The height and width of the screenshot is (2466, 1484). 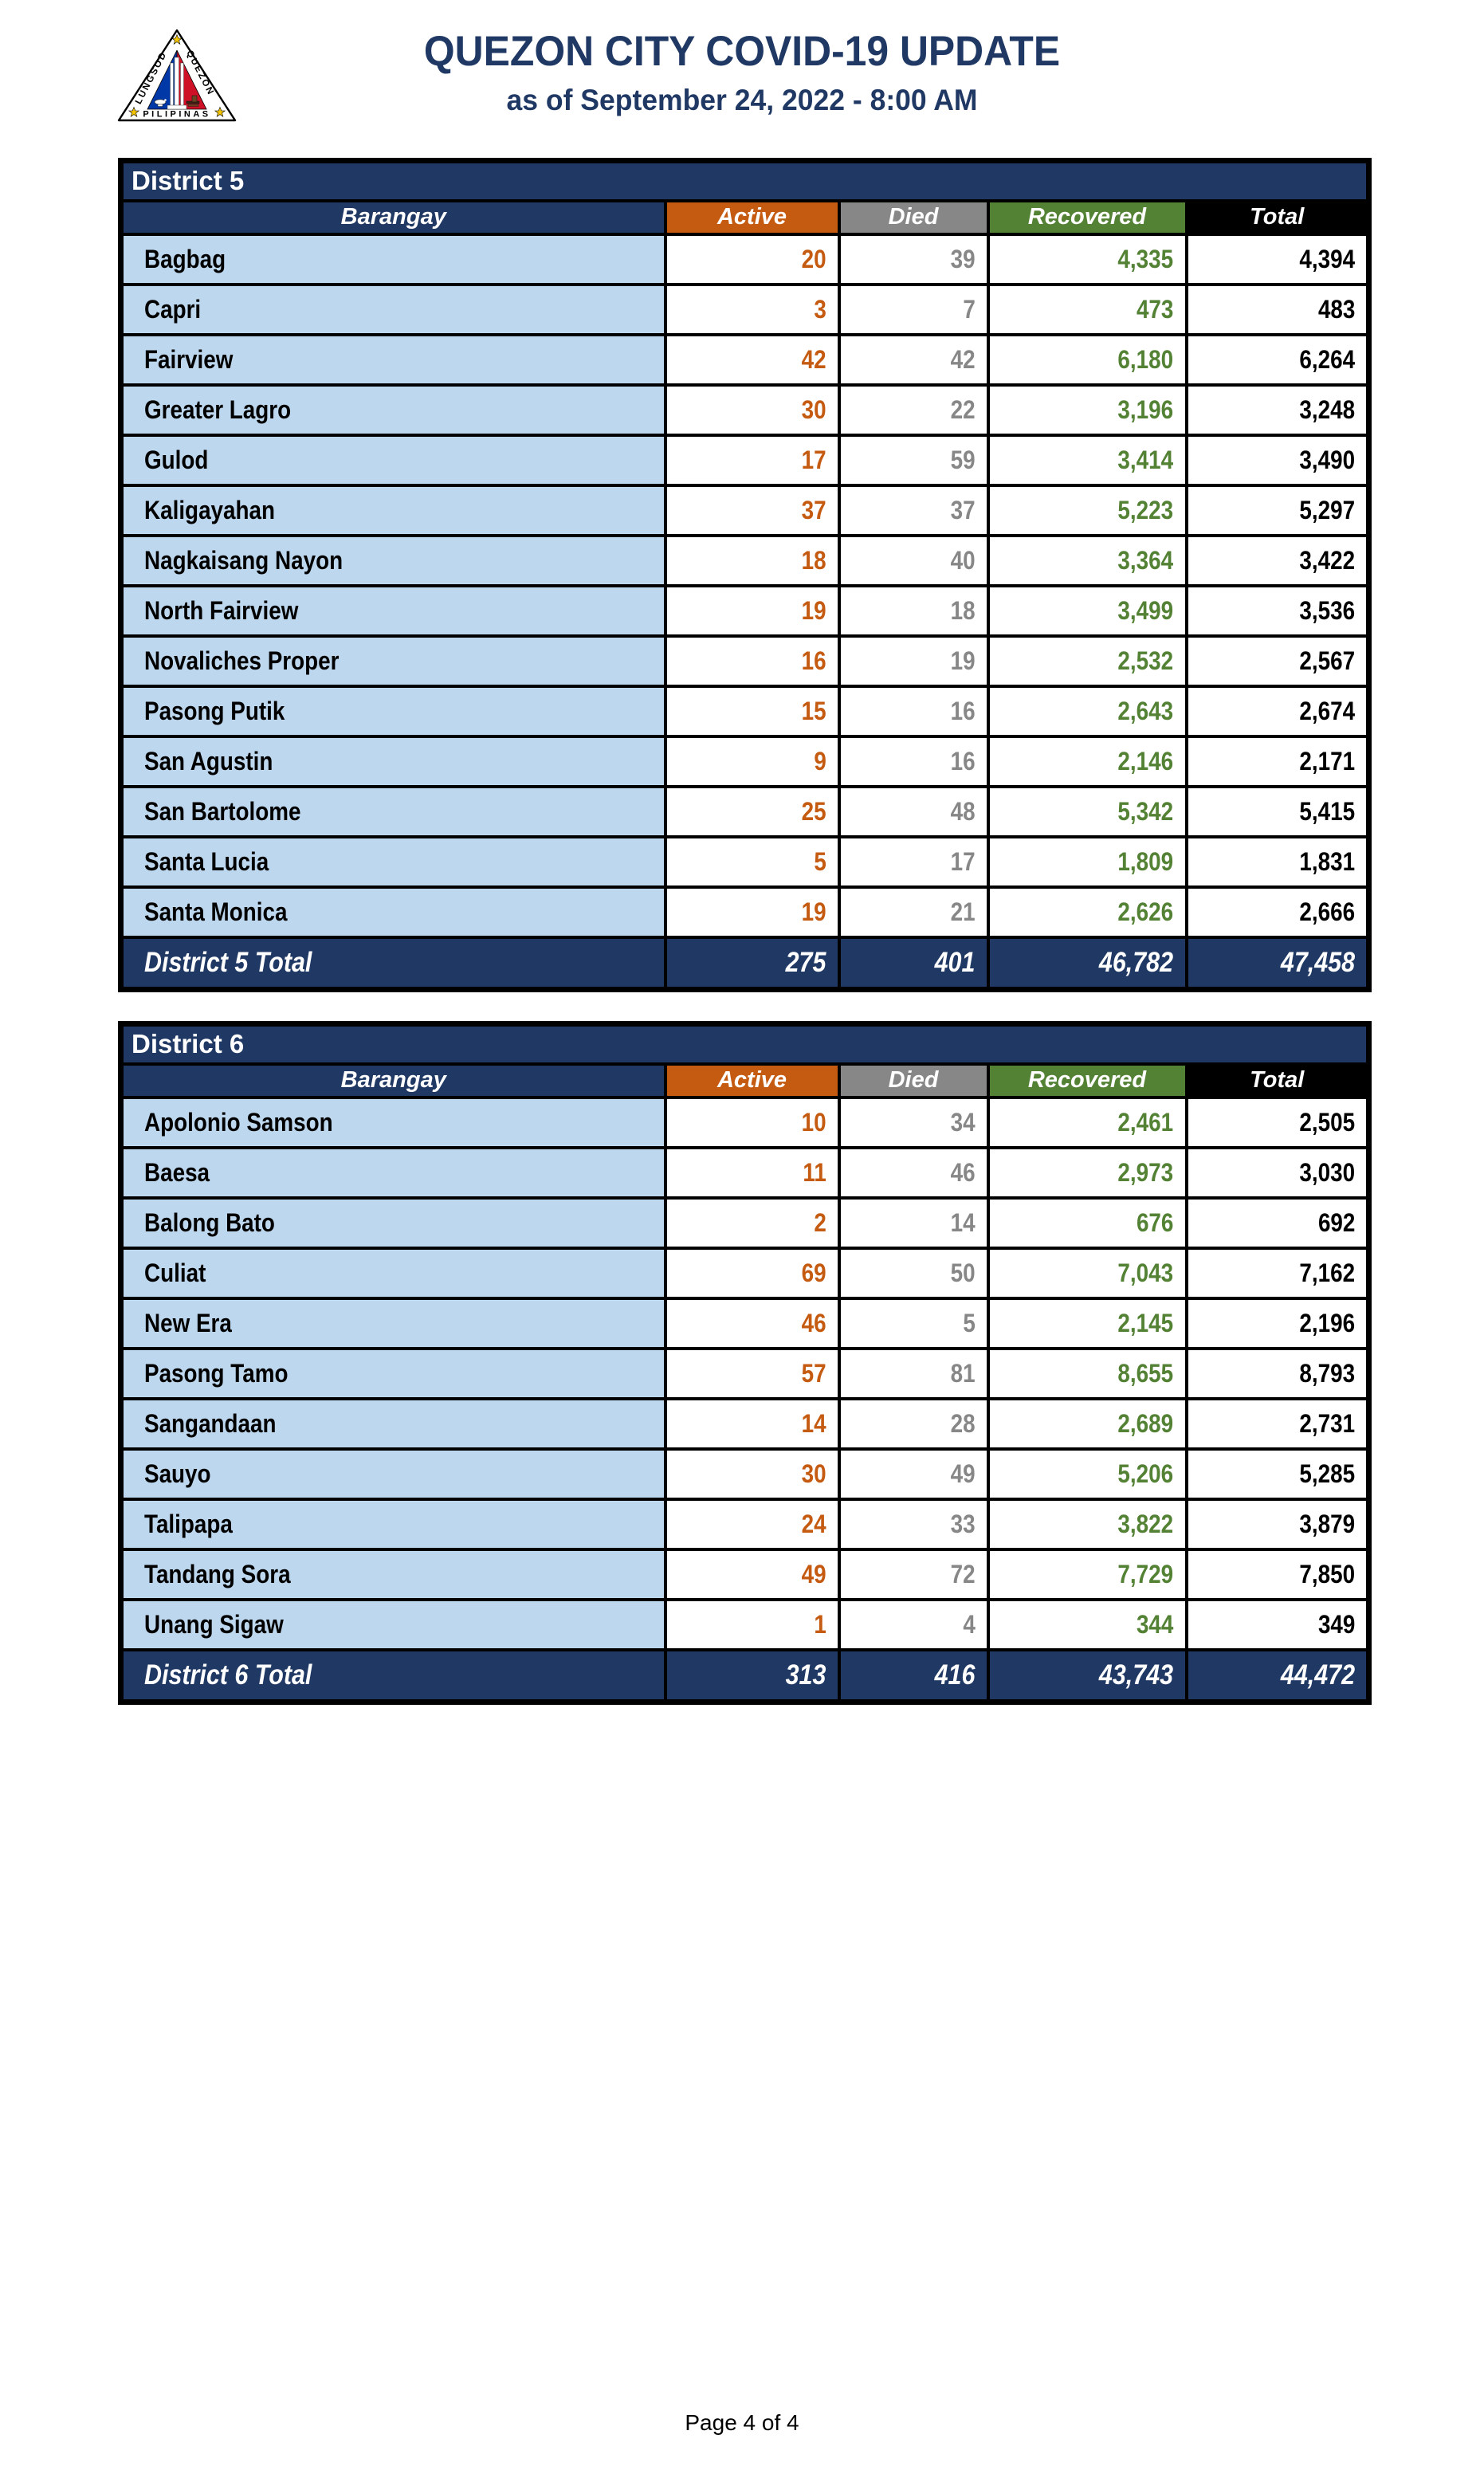 I want to click on recovered-count-cell: 5,206, so click(x=1087, y=1474).